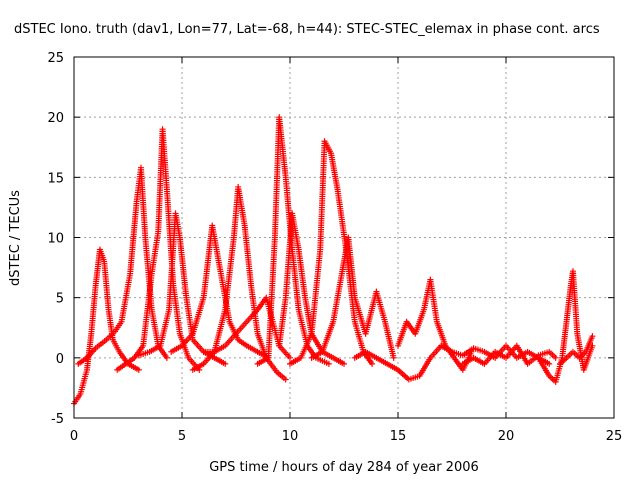  What do you see at coordinates (55, 239) in the screenshot?
I see `y-tick-label: 10` at bounding box center [55, 239].